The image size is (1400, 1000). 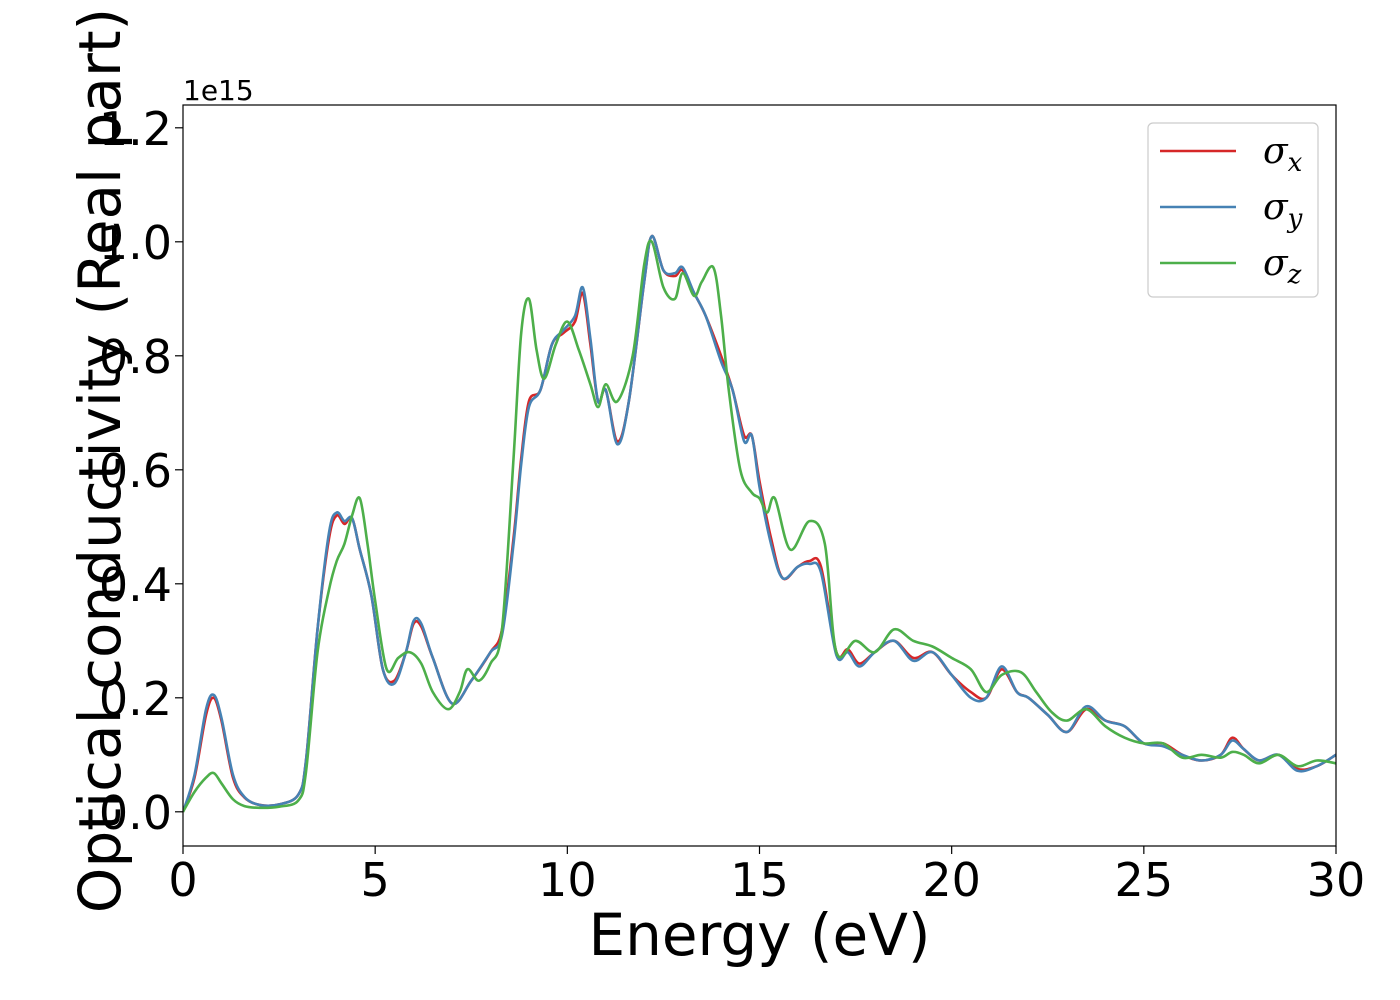 What do you see at coordinates (135, 357) in the screenshot?
I see `y-tick-label: 0.8` at bounding box center [135, 357].